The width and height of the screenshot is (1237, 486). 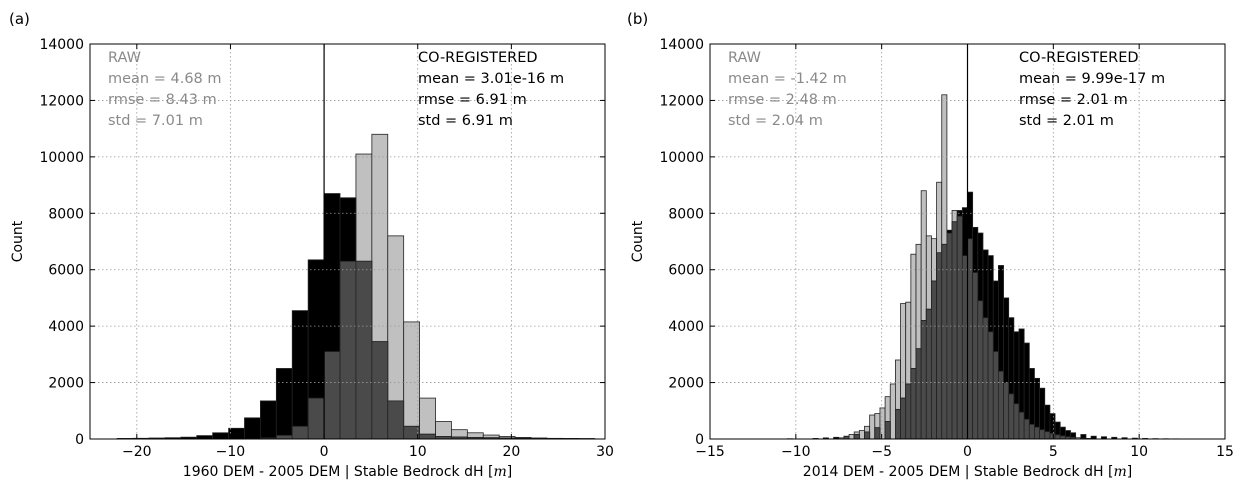 What do you see at coordinates (1066, 121) in the screenshot?
I see `coreg-stats-line: std = 2.01 m` at bounding box center [1066, 121].